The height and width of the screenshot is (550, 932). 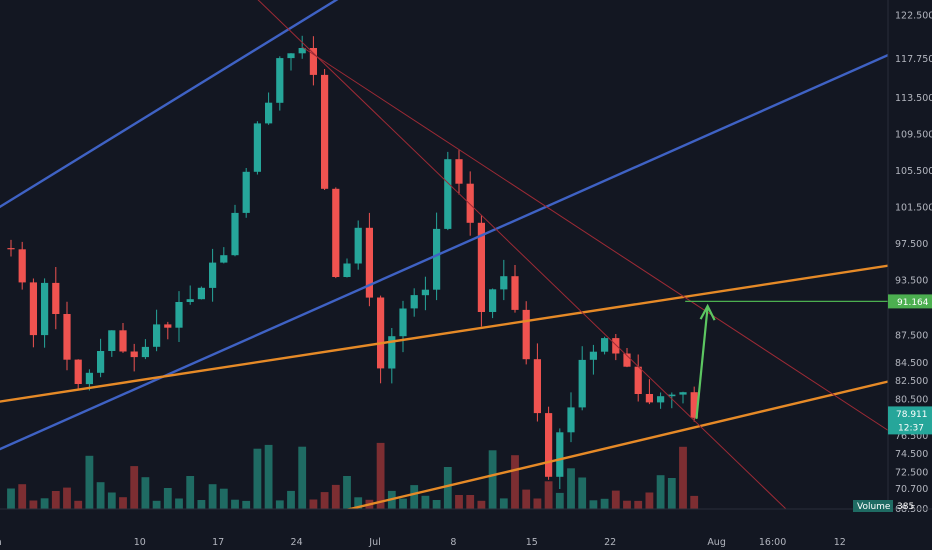 I want to click on volume-bars, so click(x=353, y=475).